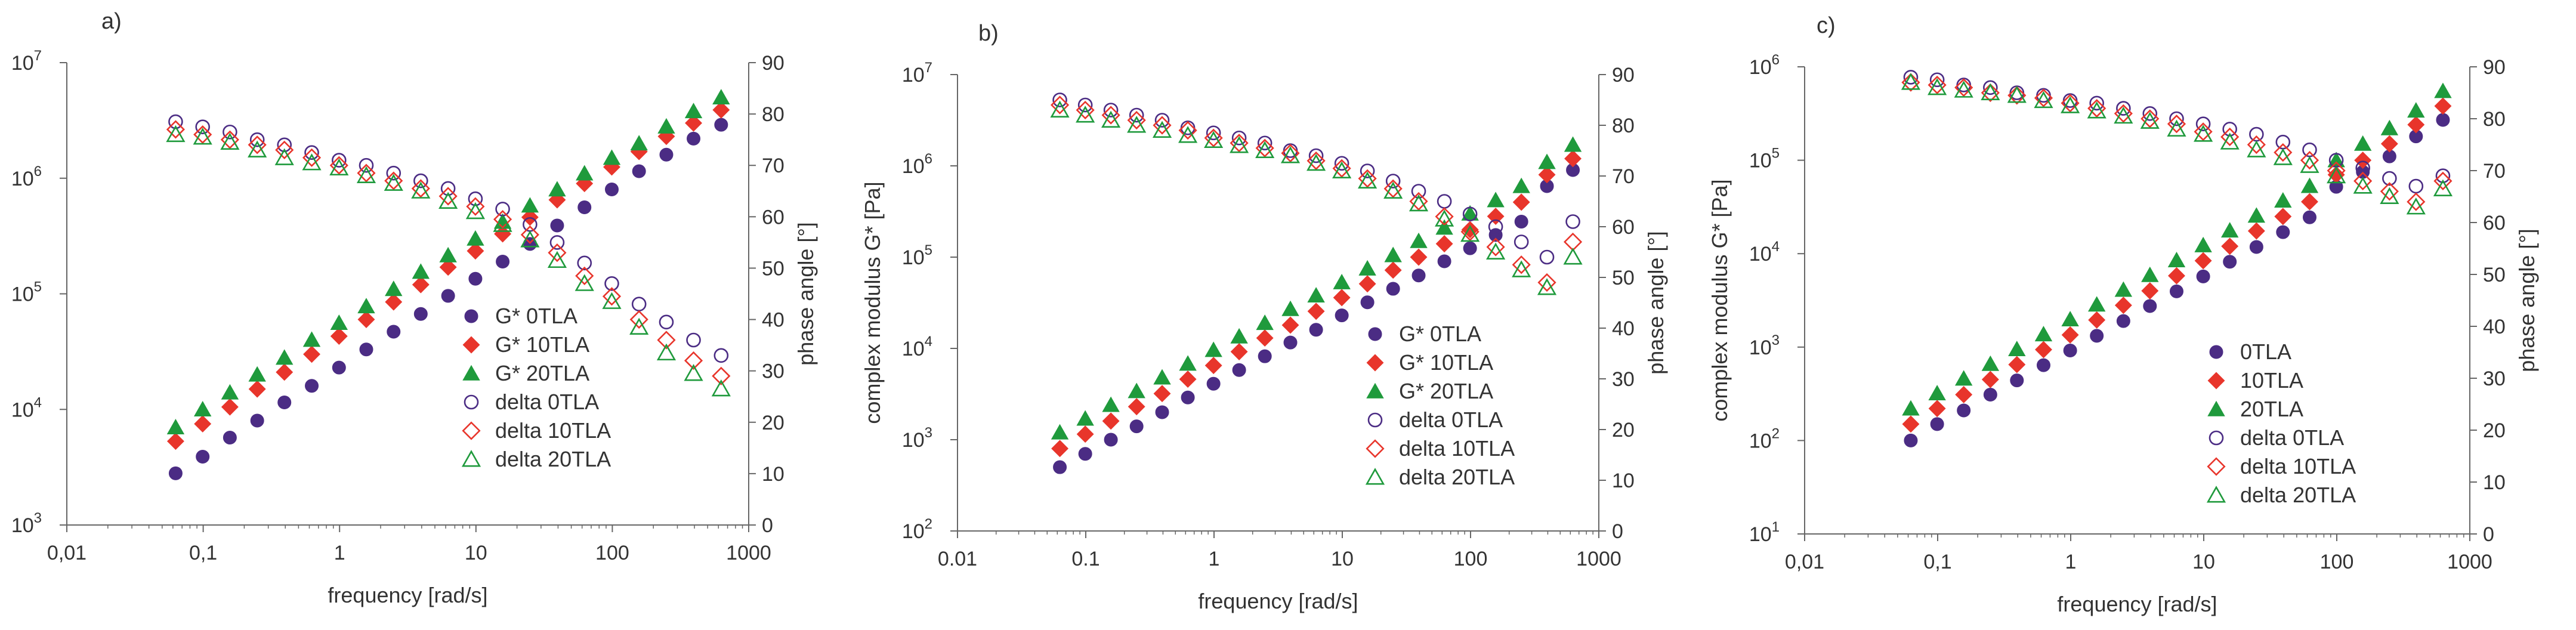 Image resolution: width=2576 pixels, height=630 pixels. What do you see at coordinates (1623, 126) in the screenshot?
I see `y2-tick-label: 80` at bounding box center [1623, 126].